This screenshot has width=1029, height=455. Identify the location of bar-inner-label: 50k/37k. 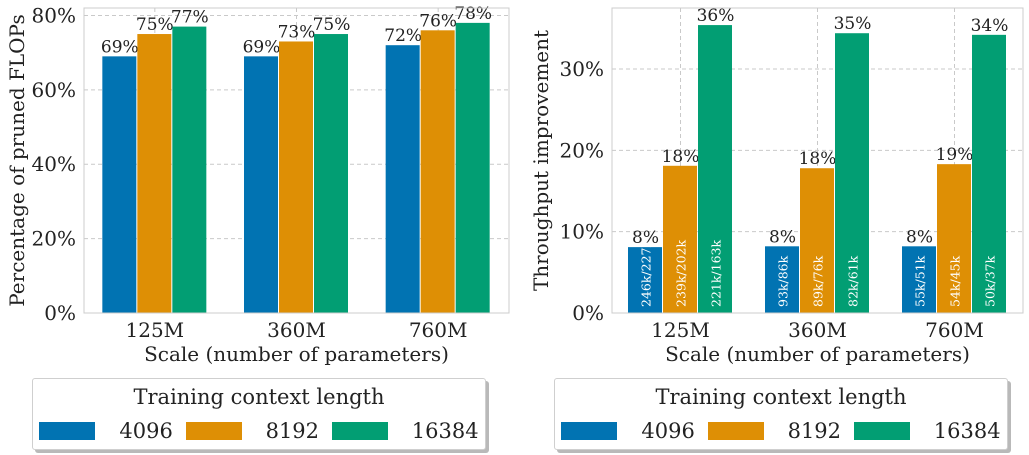
(990, 281).